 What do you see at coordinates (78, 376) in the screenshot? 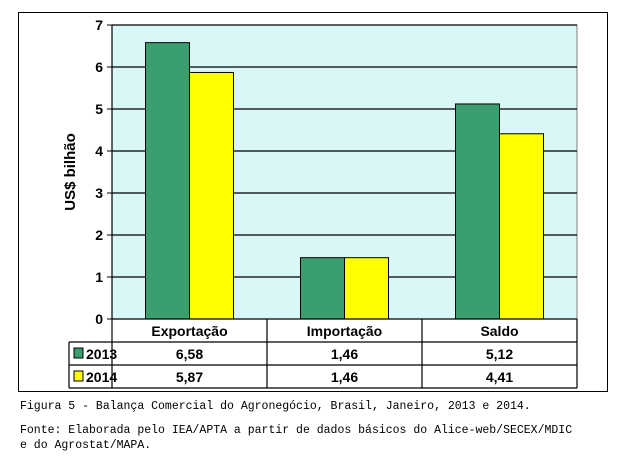
I see `legend-swatch-2014` at bounding box center [78, 376].